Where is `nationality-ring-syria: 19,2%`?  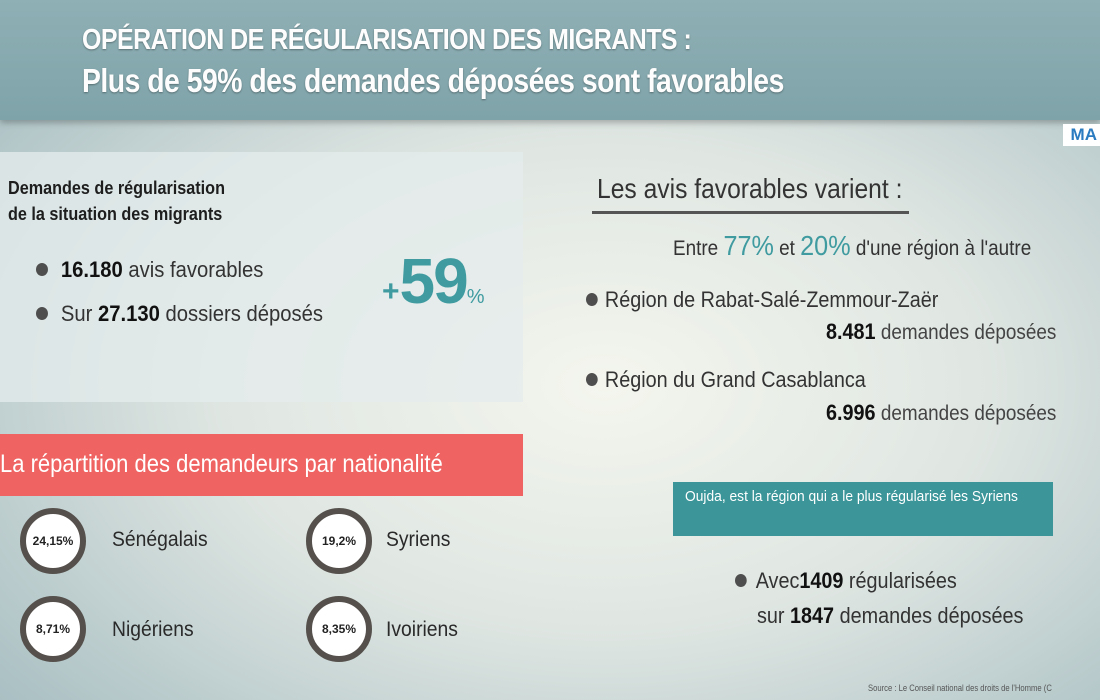 nationality-ring-syria: 19,2% is located at coordinates (339, 541).